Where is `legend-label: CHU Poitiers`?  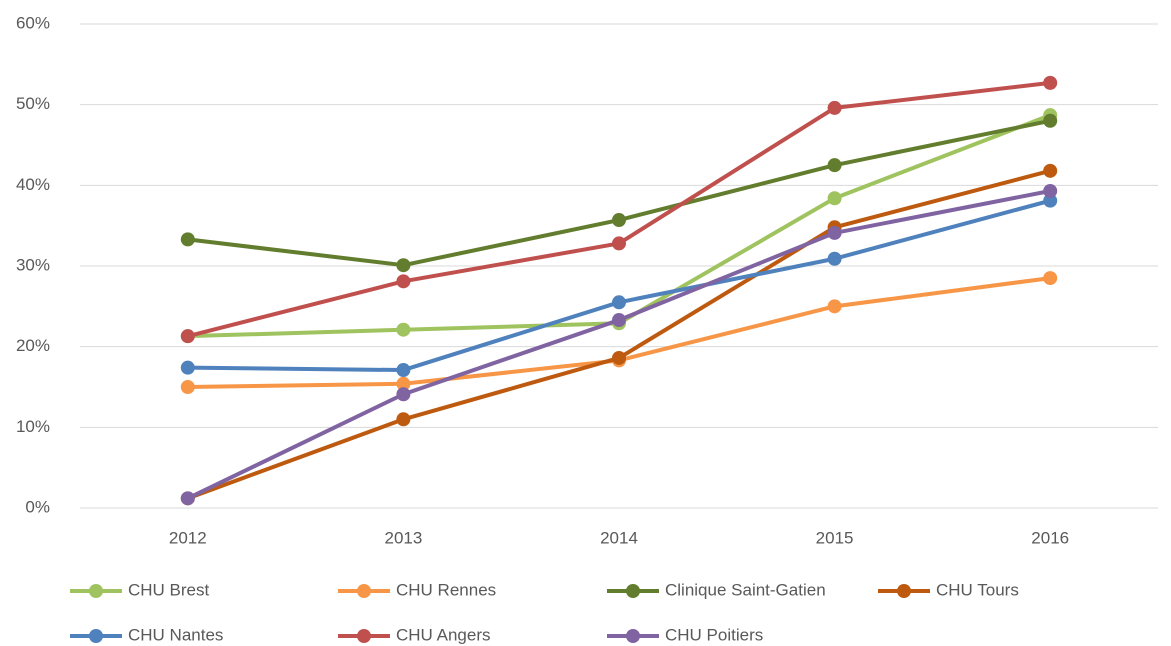
legend-label: CHU Poitiers is located at coordinates (714, 634).